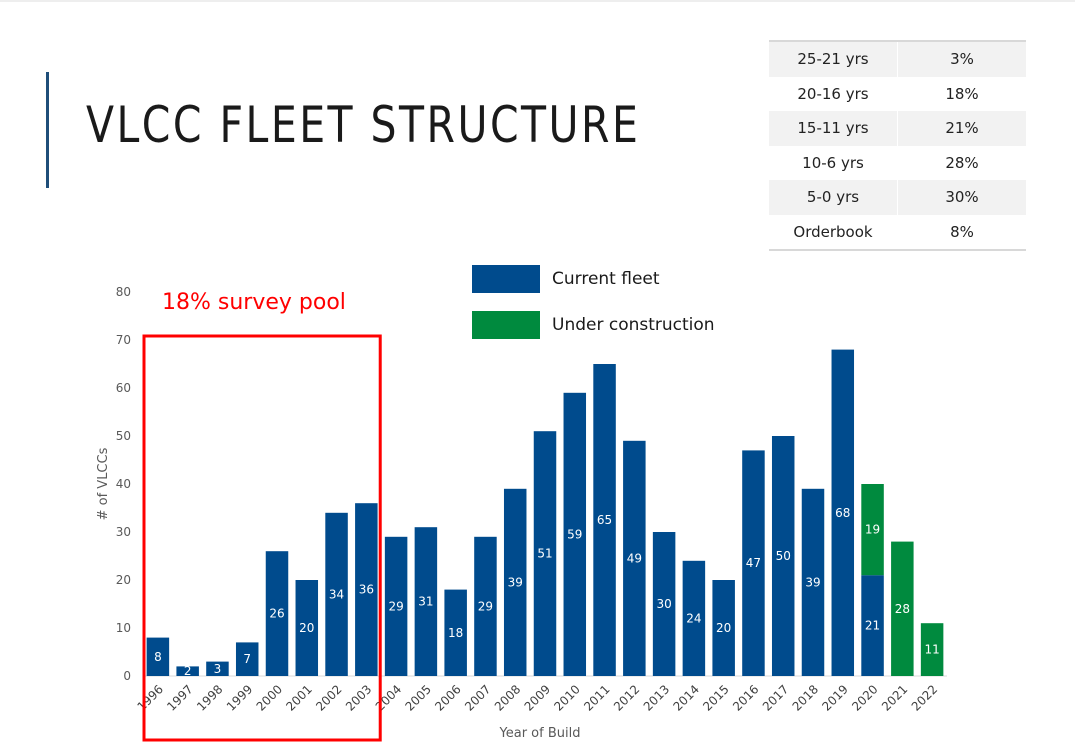  Describe the element at coordinates (833, 128) in the screenshot. I see `age-label: 15-11 yrs` at that location.